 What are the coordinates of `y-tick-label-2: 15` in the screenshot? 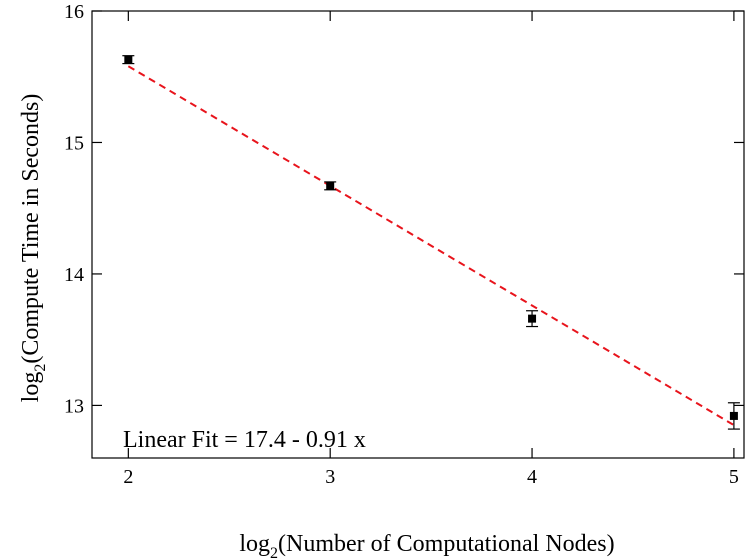 It's located at (74, 143).